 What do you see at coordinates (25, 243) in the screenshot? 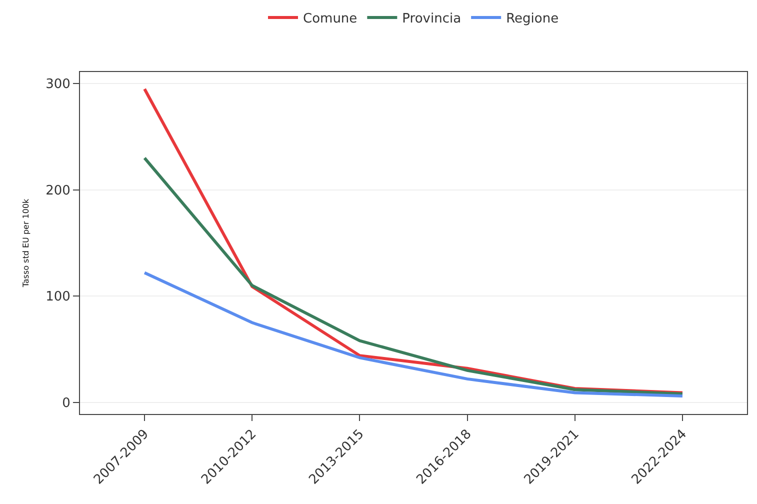
I see `y-axis-title: Tasso std EU per 100k` at bounding box center [25, 243].